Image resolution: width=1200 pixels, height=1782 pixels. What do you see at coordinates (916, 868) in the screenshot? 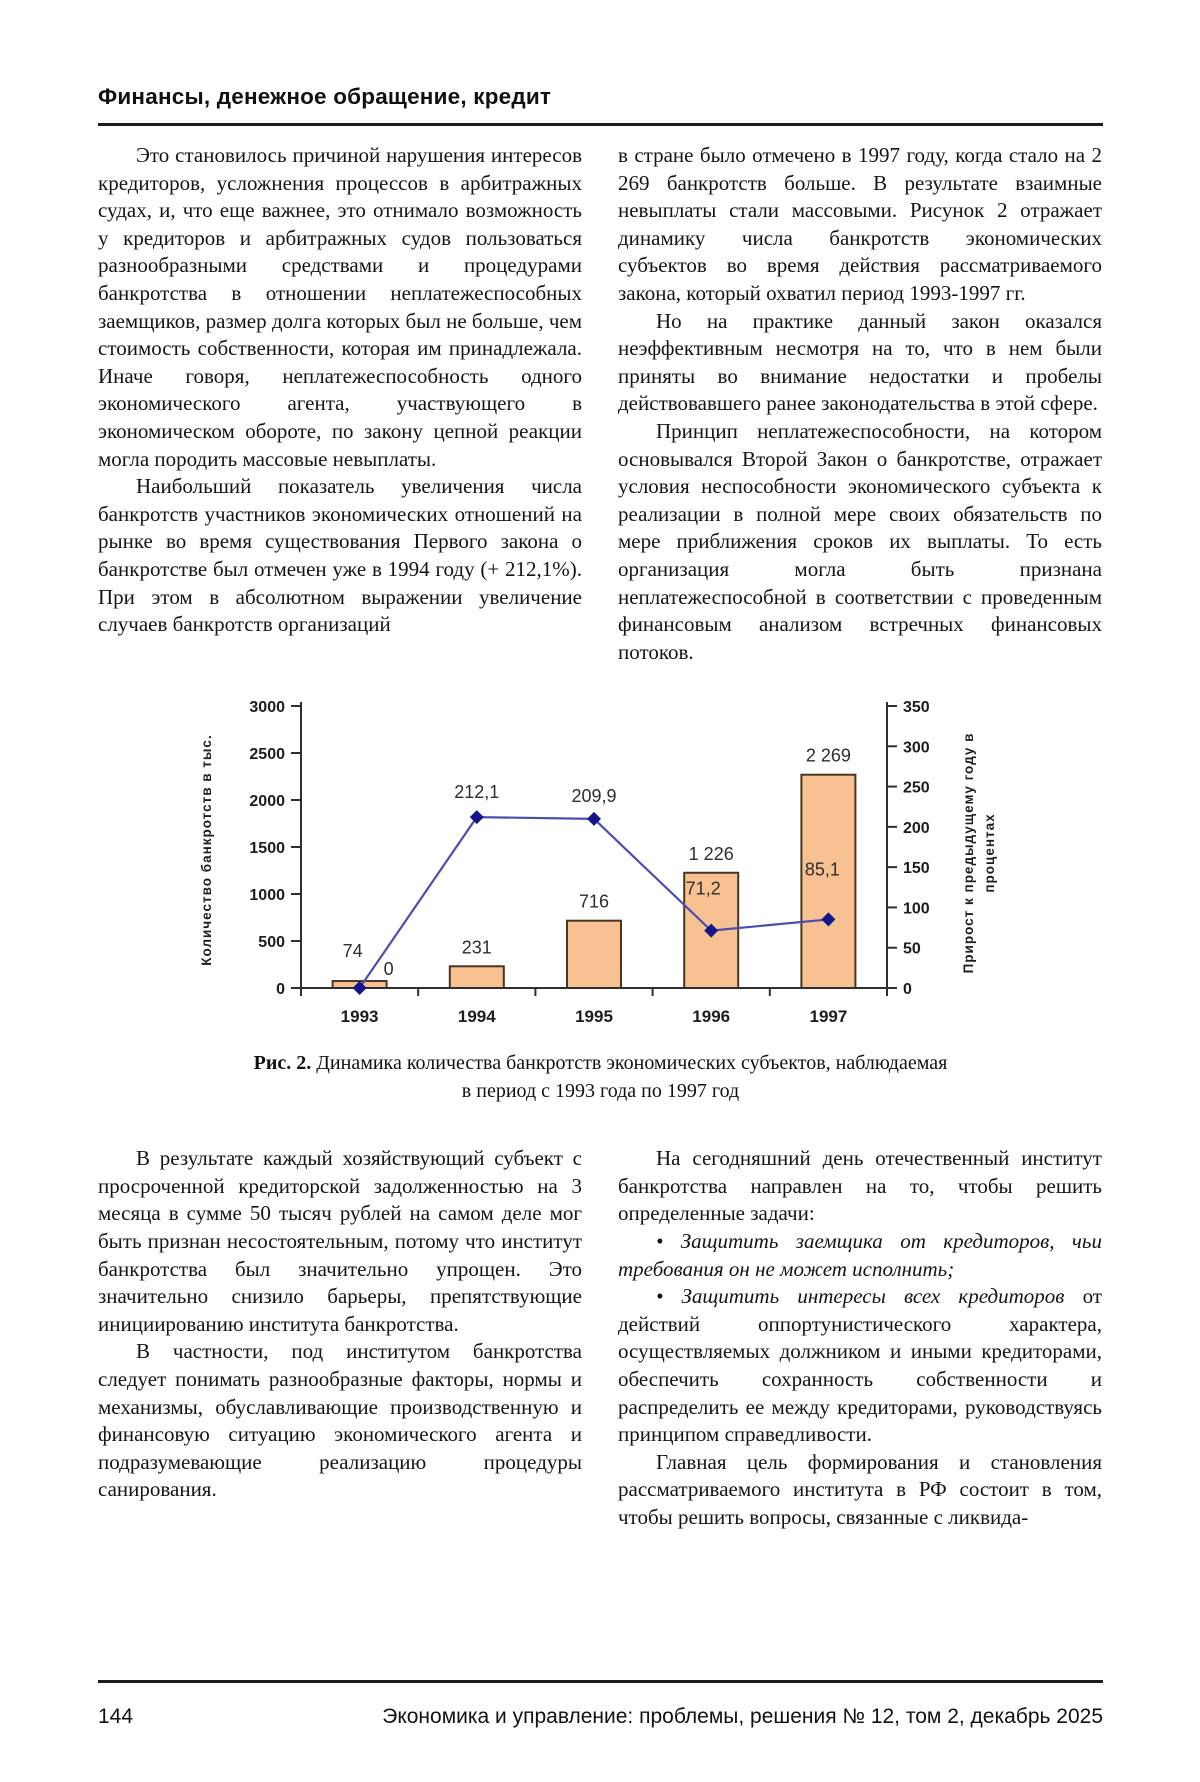
I see `right-tick-label: 150` at bounding box center [916, 868].